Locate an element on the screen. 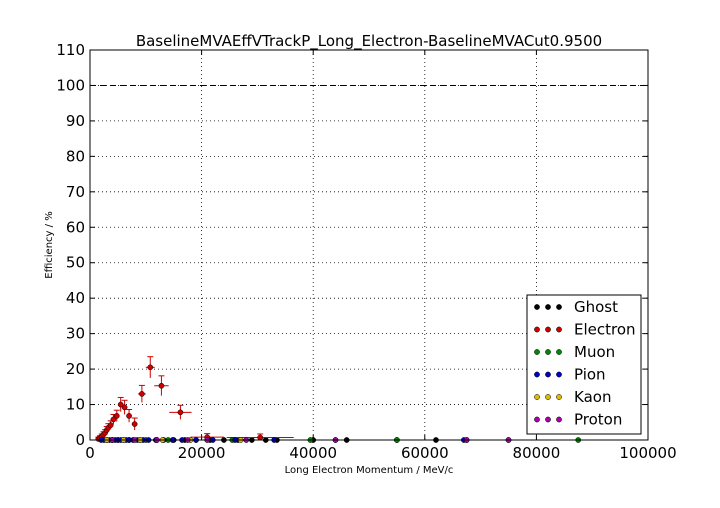  y-tick-label: 100 is located at coordinates (70, 85).